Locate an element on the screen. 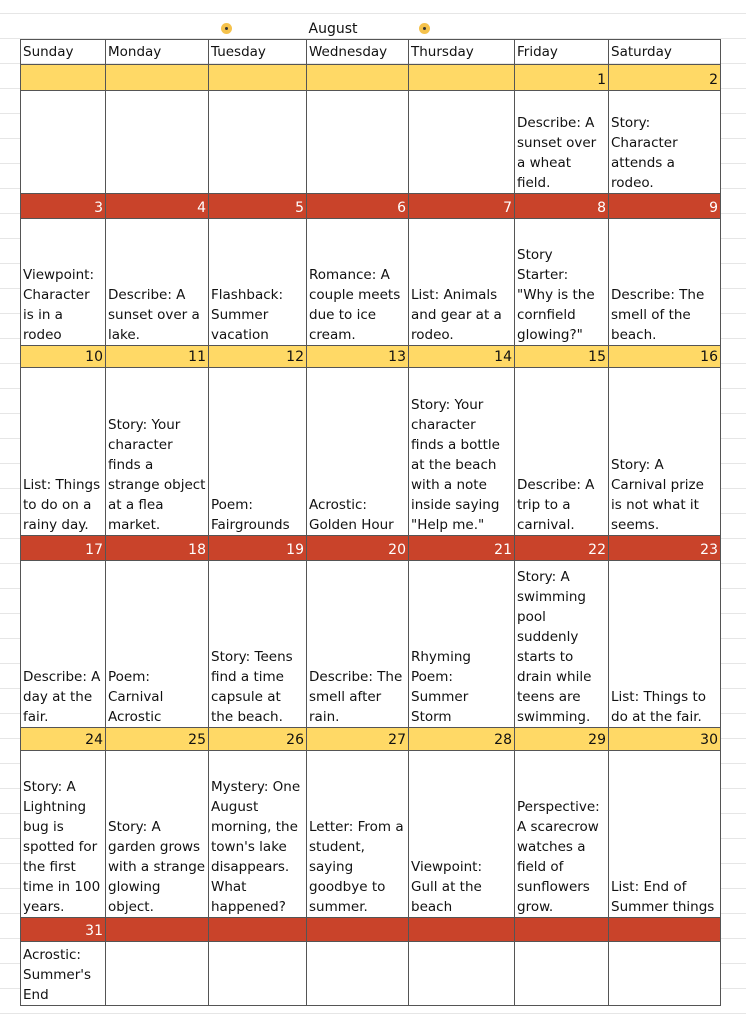 The image size is (746, 1023). date-number-cell: 4 is located at coordinates (157, 206).